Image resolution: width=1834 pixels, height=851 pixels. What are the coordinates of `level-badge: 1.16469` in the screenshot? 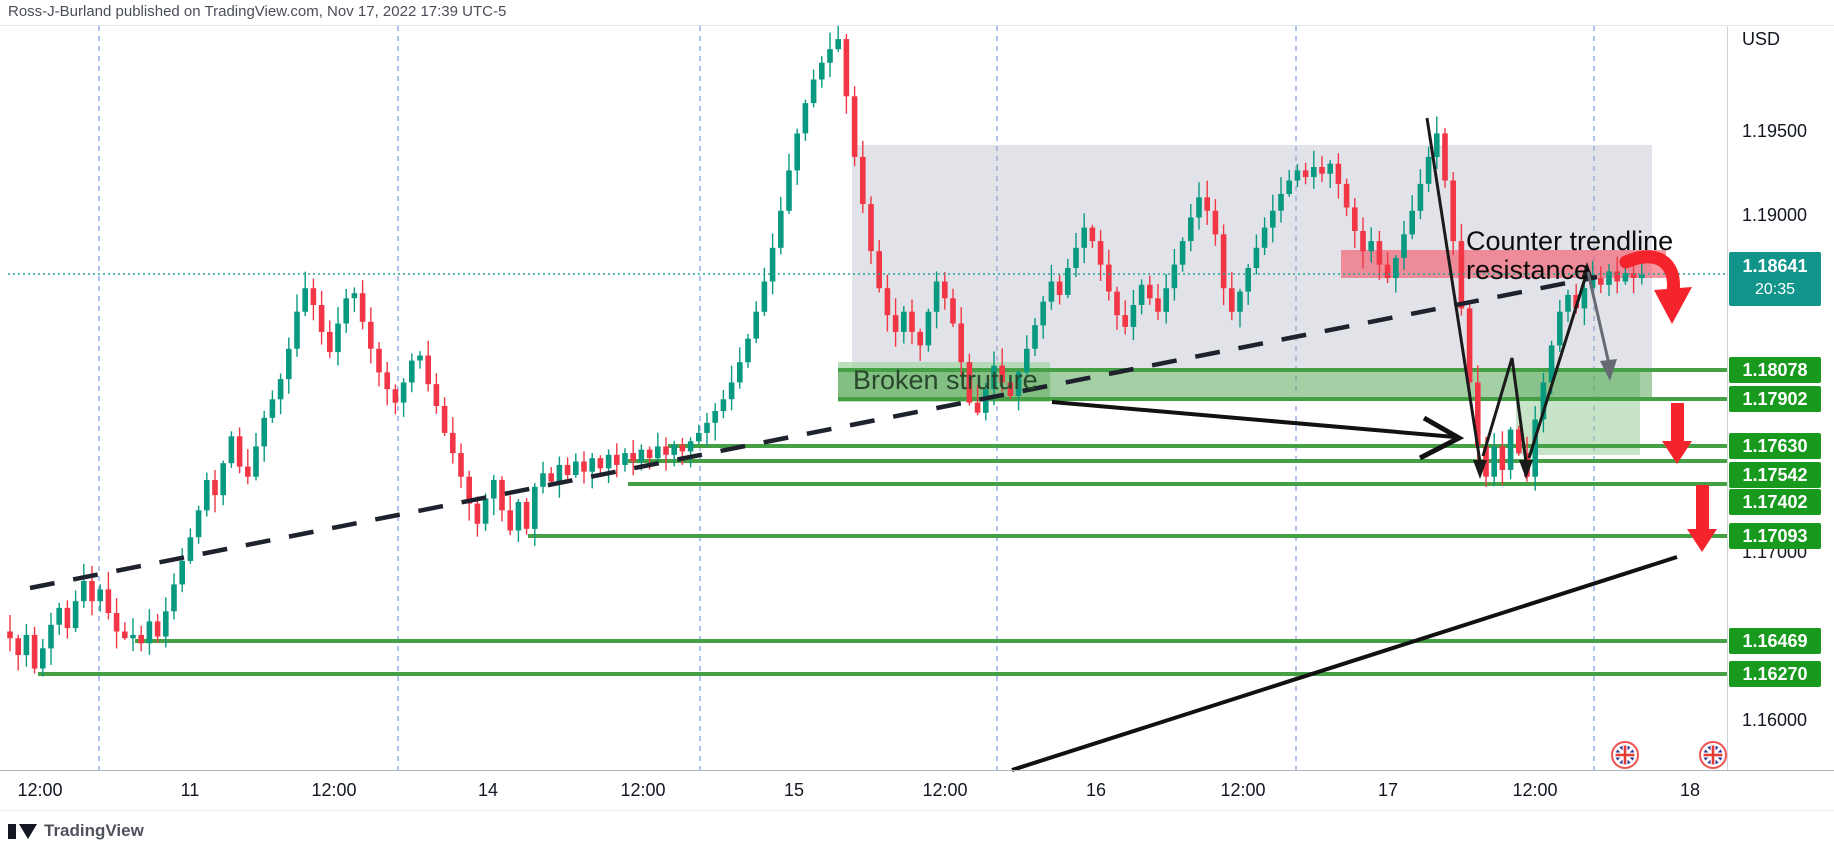 It's located at (1775, 641).